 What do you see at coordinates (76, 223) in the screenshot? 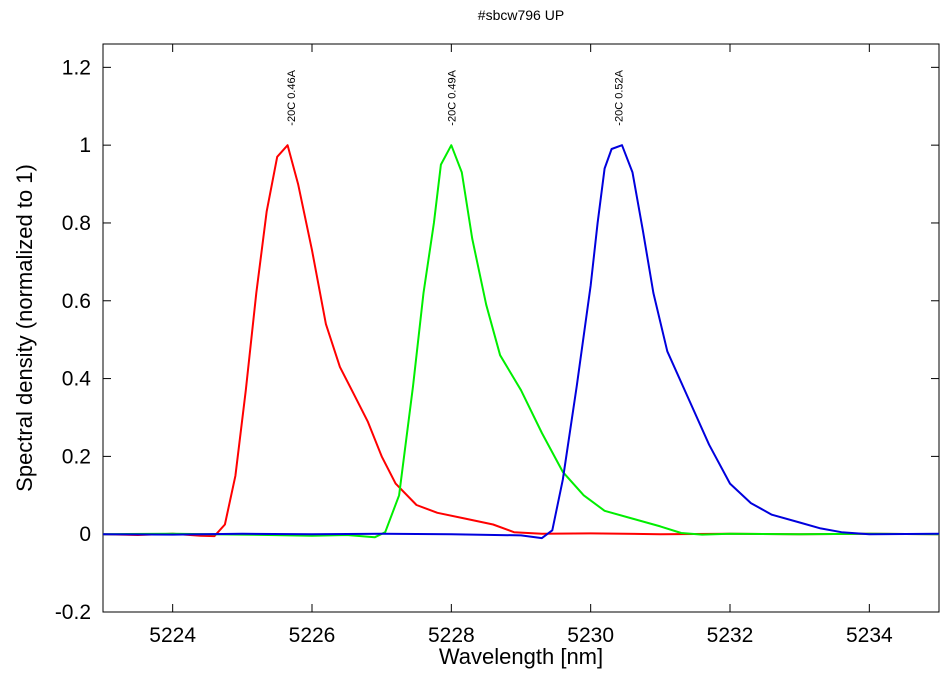
I see `y-tick-label: 0.8` at bounding box center [76, 223].